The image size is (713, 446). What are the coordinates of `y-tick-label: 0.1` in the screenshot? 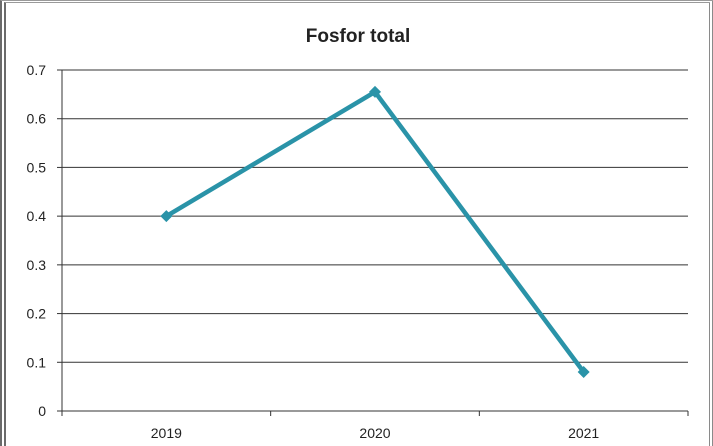 It's located at (37, 362).